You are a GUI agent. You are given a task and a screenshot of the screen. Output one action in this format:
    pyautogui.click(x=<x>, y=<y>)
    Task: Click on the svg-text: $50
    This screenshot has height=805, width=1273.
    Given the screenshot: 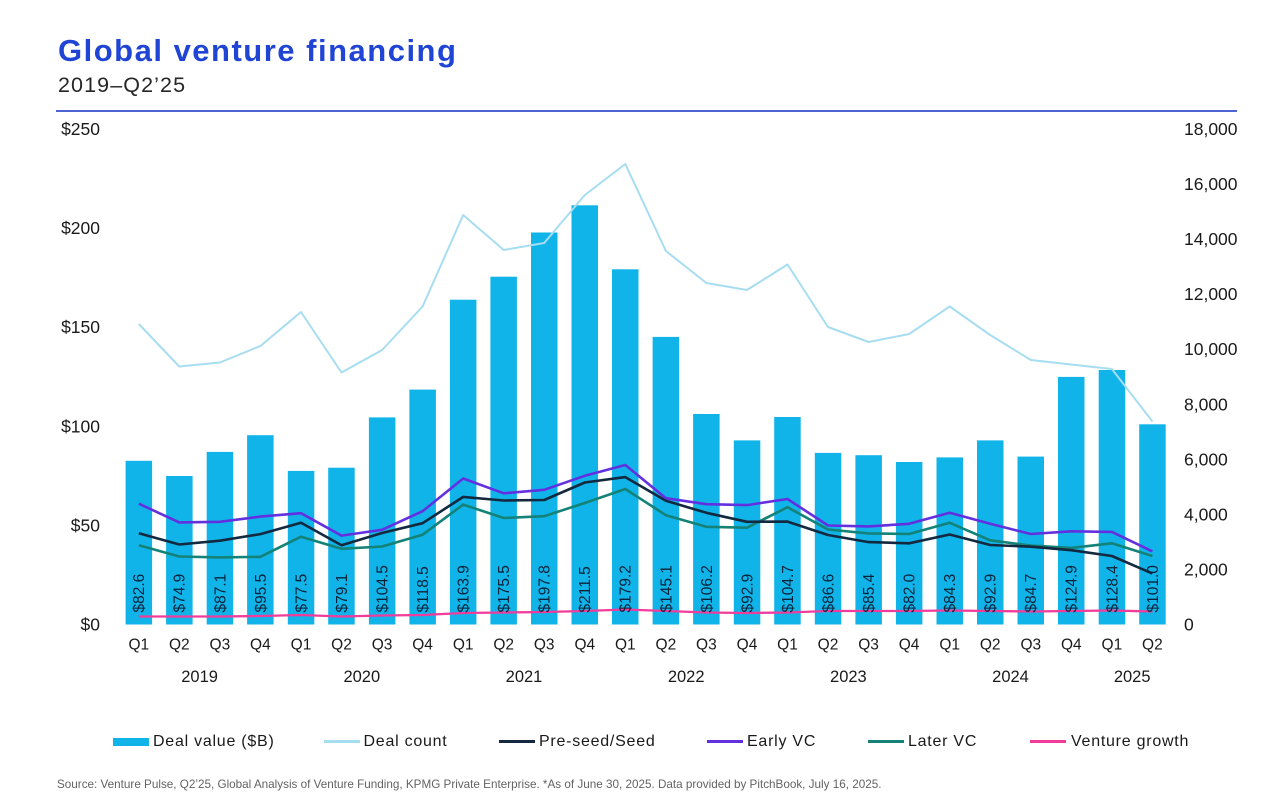 What is the action you would take?
    pyautogui.click(x=85, y=525)
    